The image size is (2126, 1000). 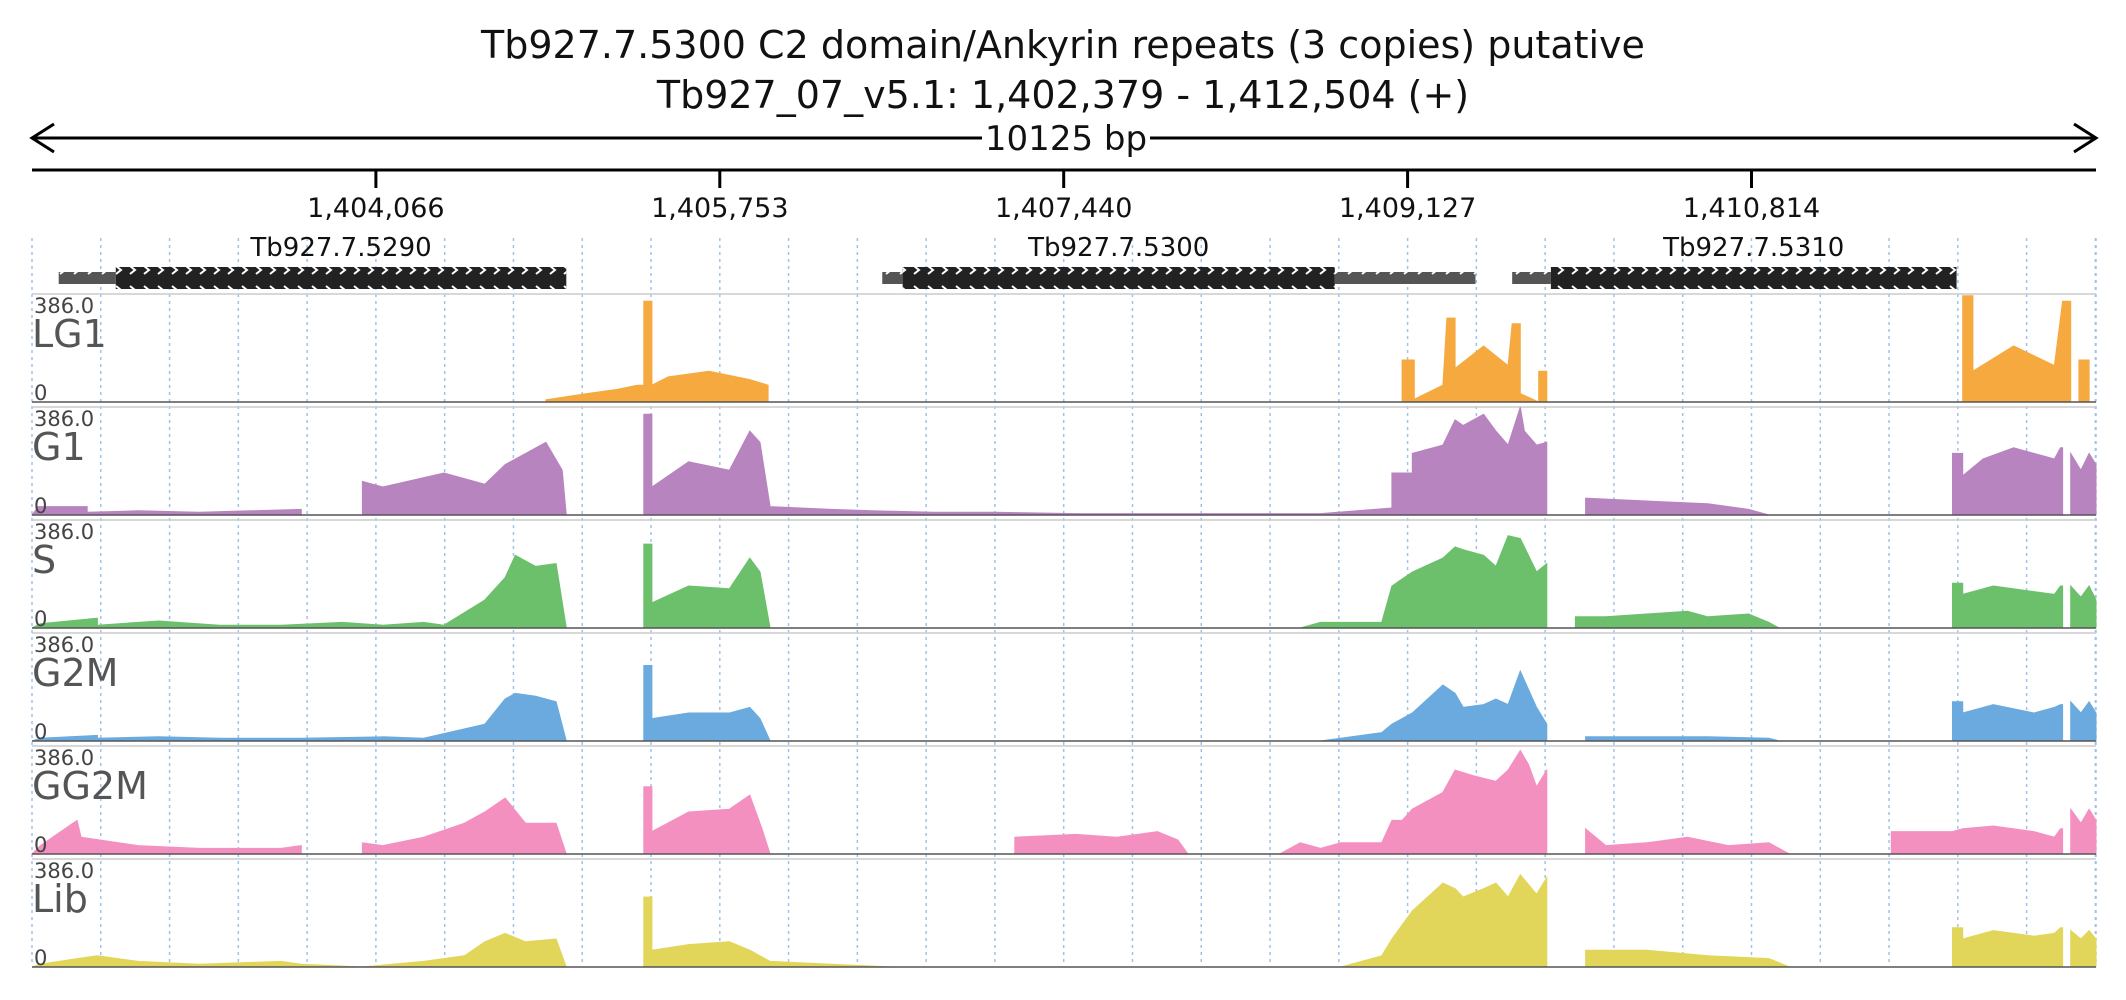 What do you see at coordinates (1405, 278) in the screenshot?
I see `gene-utr3-arrows` at bounding box center [1405, 278].